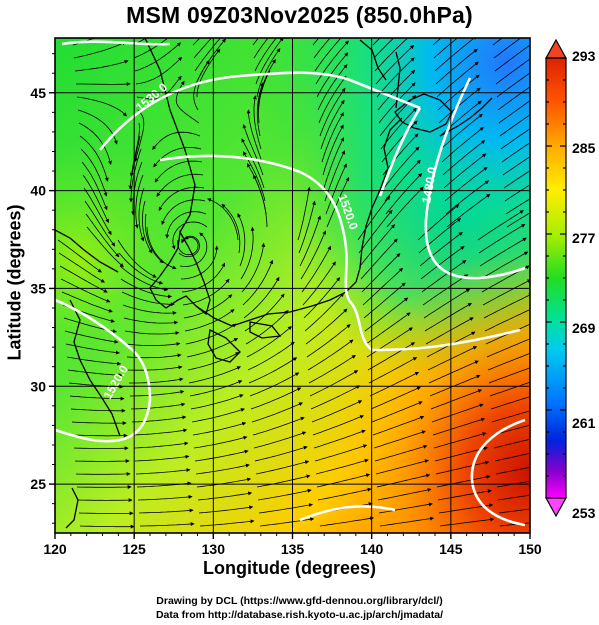  I want to click on x-axis-ticks: 120 125 130 135 140 145 150, so click(292, 545).